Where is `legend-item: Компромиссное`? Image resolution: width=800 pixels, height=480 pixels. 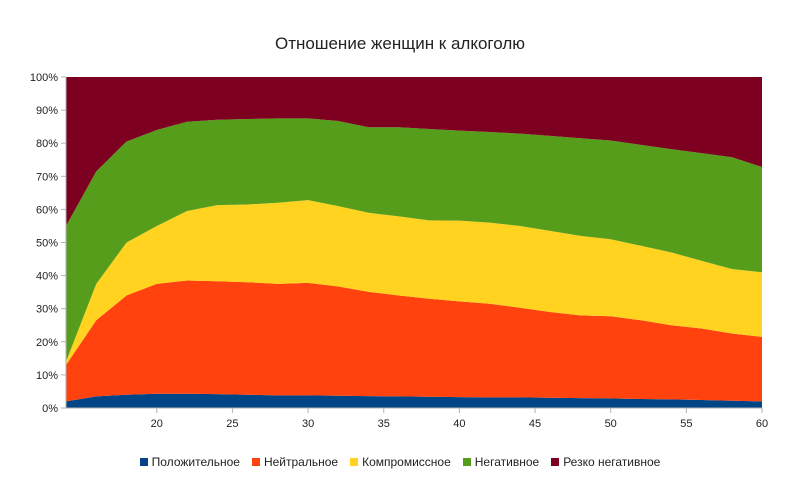 legend-item: Компромиссное is located at coordinates (400, 462).